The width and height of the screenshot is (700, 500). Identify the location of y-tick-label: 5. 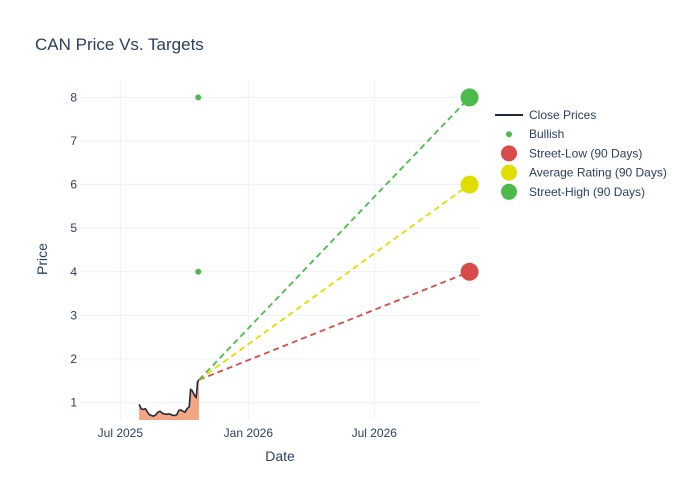
(73, 228).